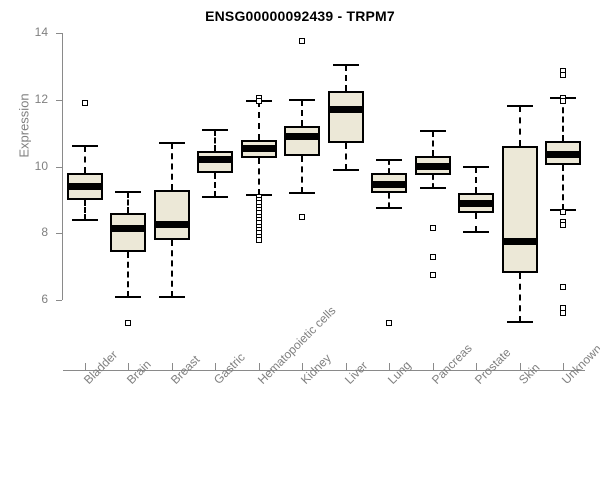  What do you see at coordinates (258, 120) in the screenshot?
I see `whisker-upper-hematopoietic-cells` at bounding box center [258, 120].